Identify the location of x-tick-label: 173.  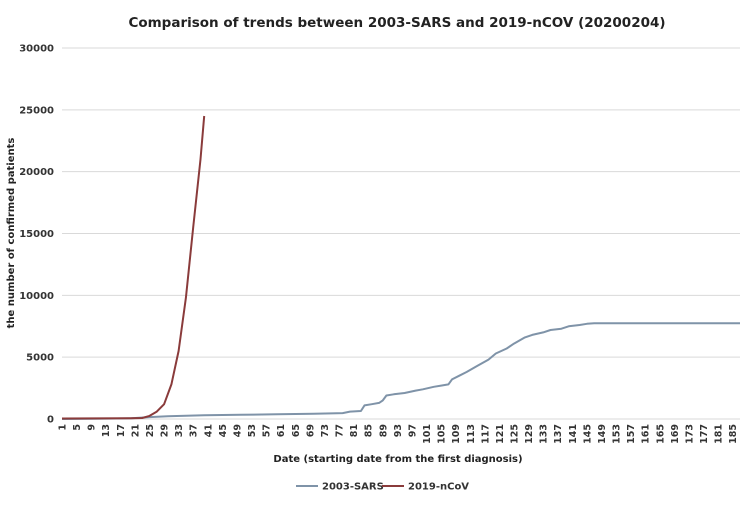
(689, 434).